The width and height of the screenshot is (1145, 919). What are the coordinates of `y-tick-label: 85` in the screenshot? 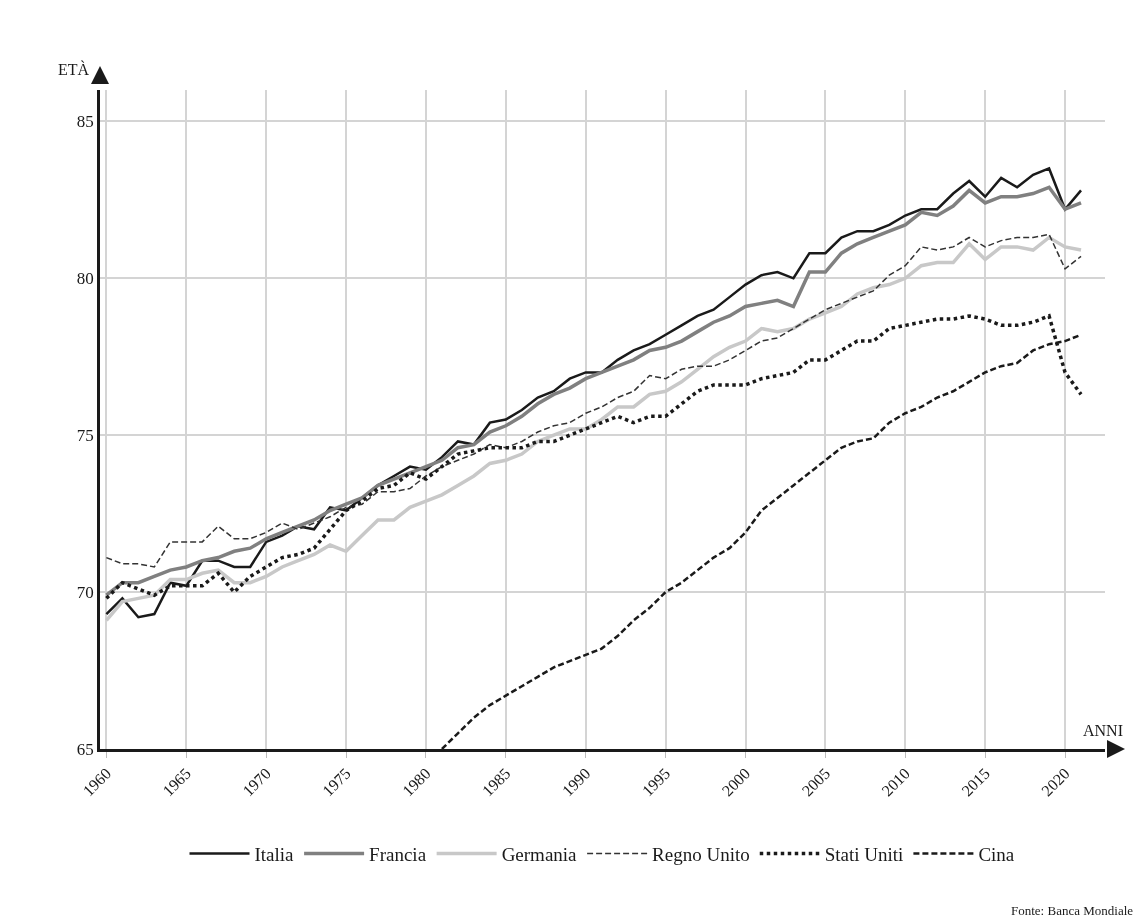 It's located at (85, 122).